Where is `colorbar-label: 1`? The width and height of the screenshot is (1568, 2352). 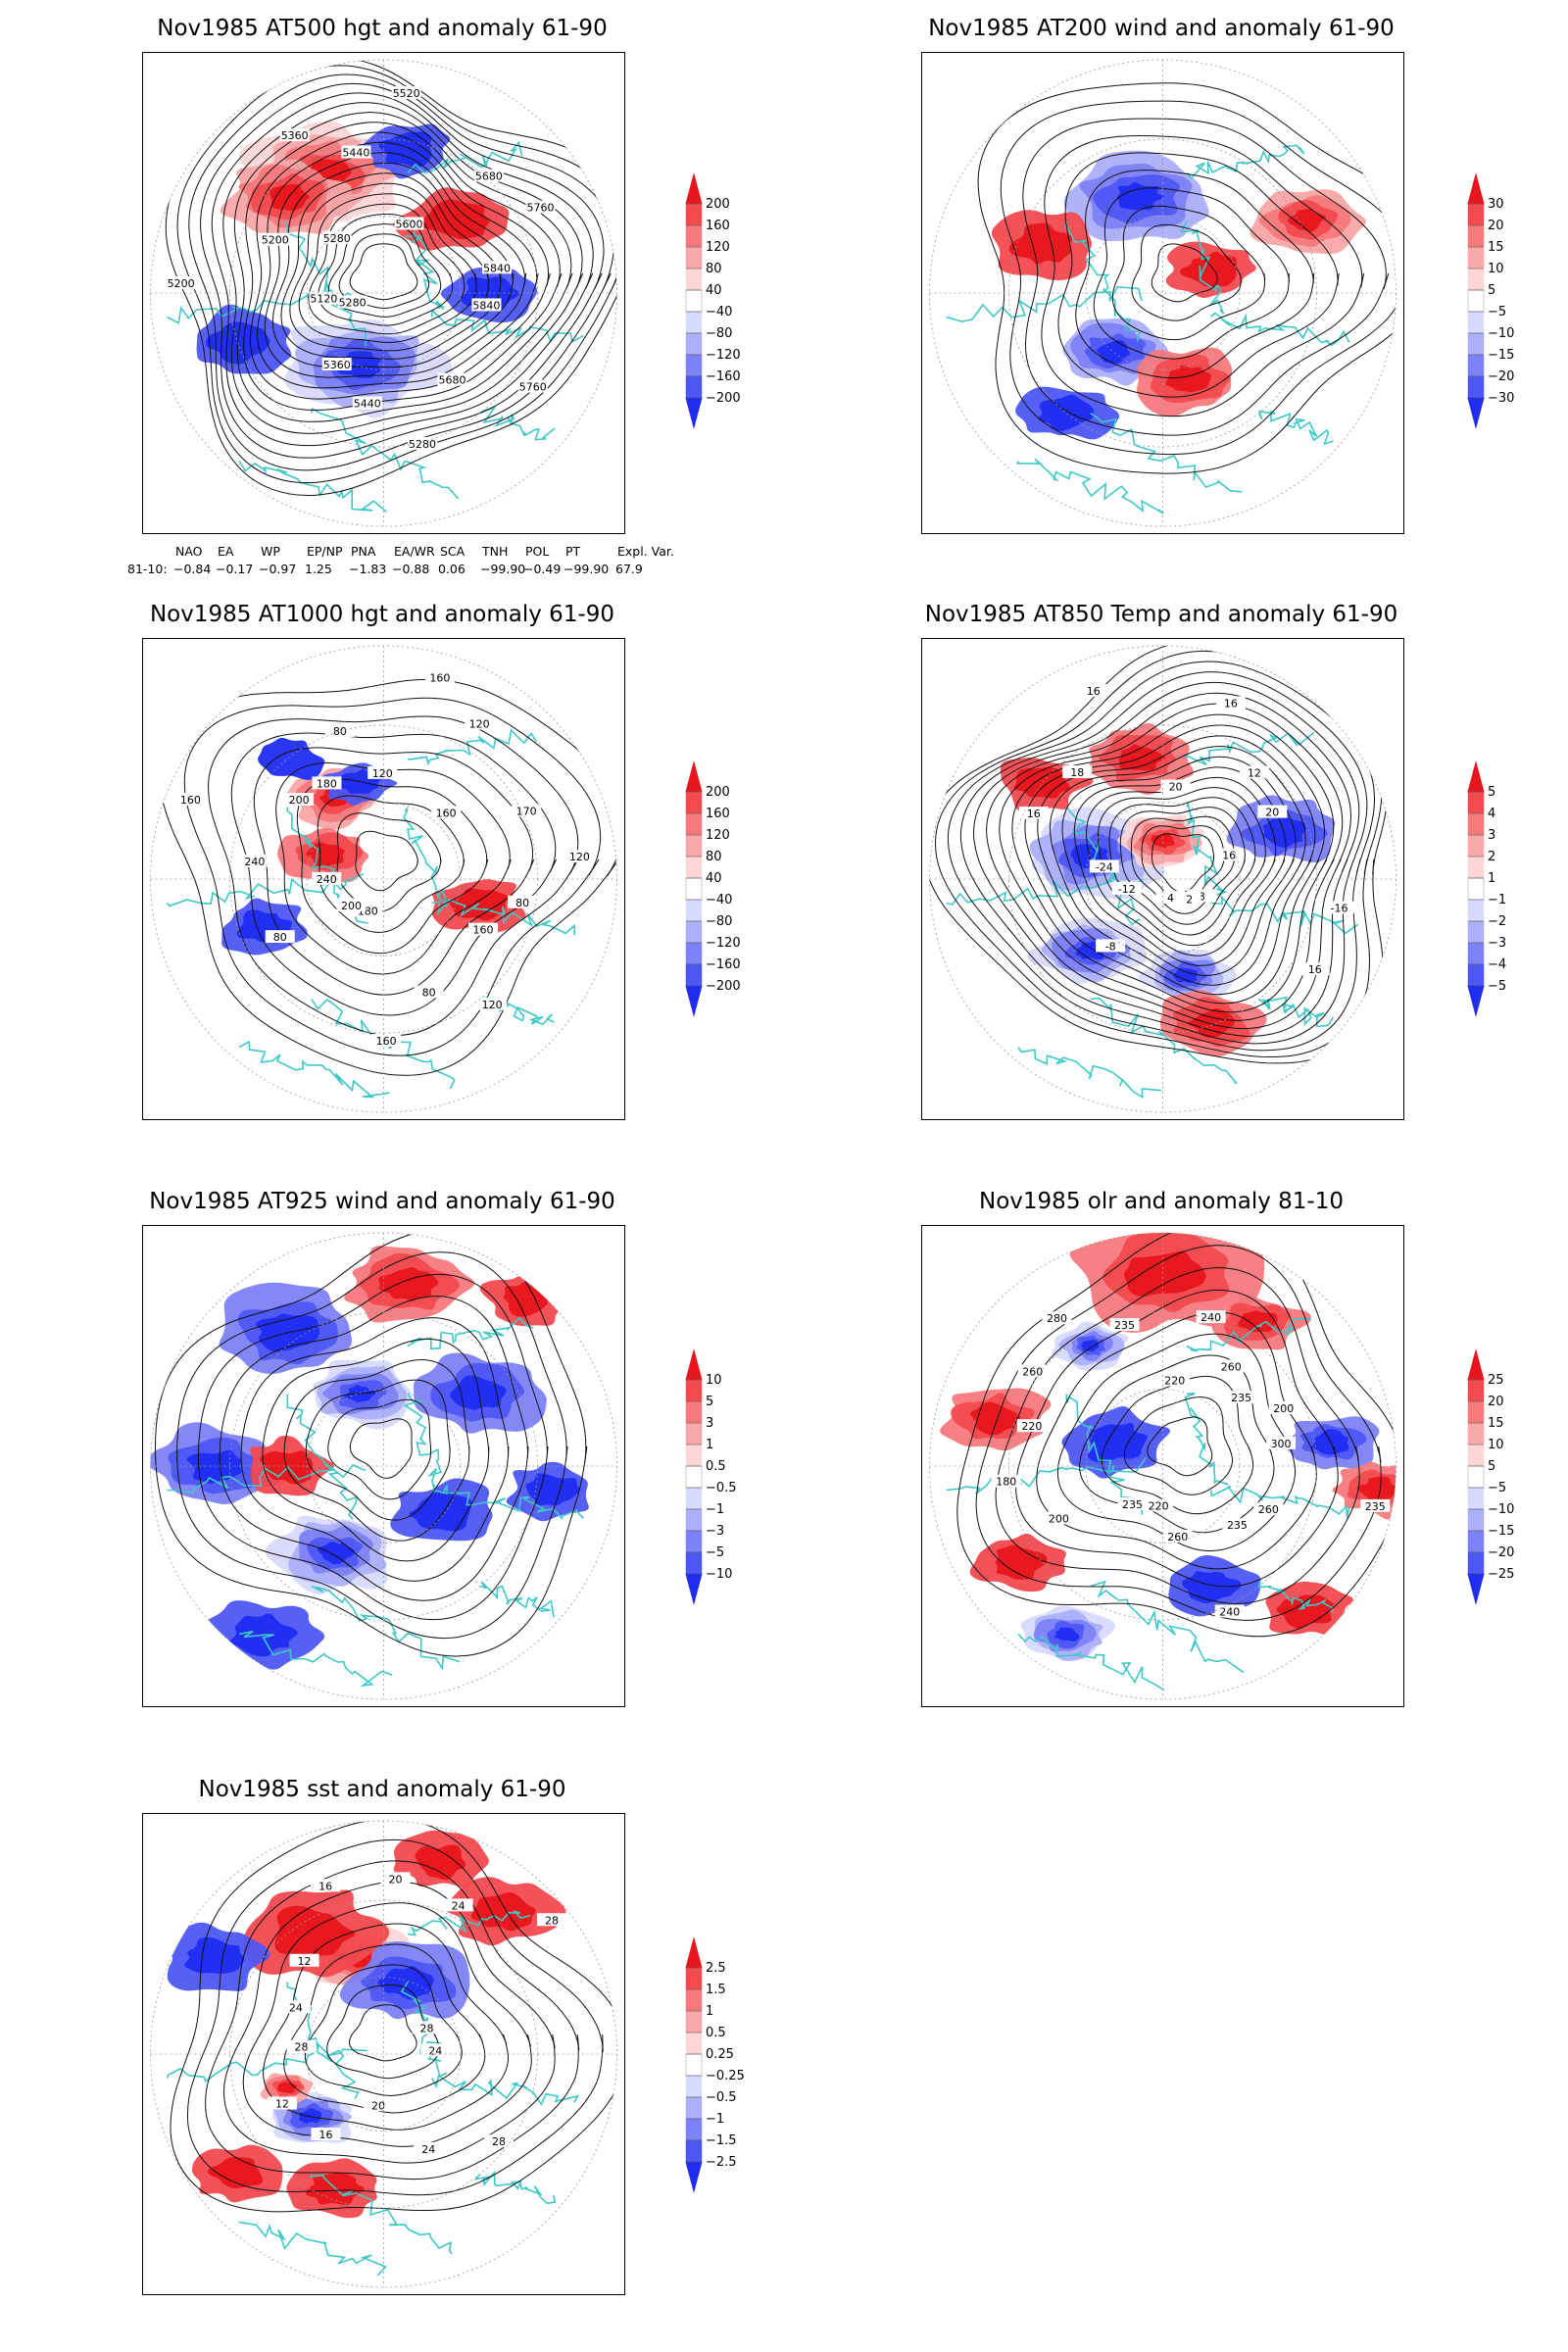
colorbar-label: 1 is located at coordinates (1491, 878).